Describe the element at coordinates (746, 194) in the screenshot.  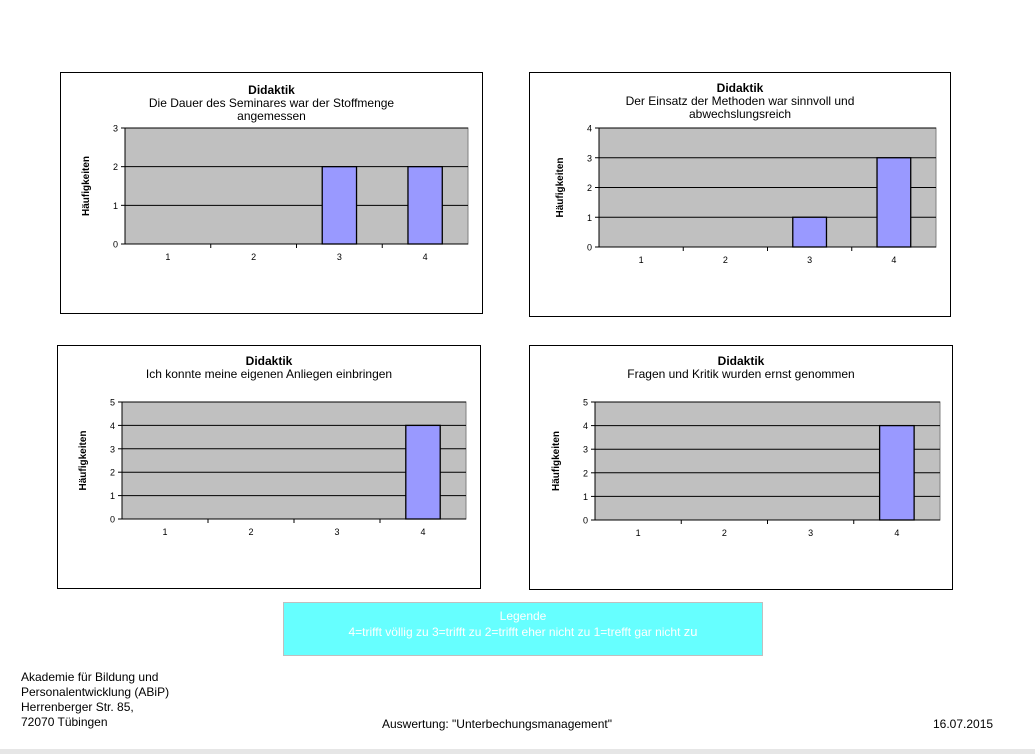
I see `bar-chart: 0 1 2 3 4 1 2 3 4 Häufigkeiten` at that location.